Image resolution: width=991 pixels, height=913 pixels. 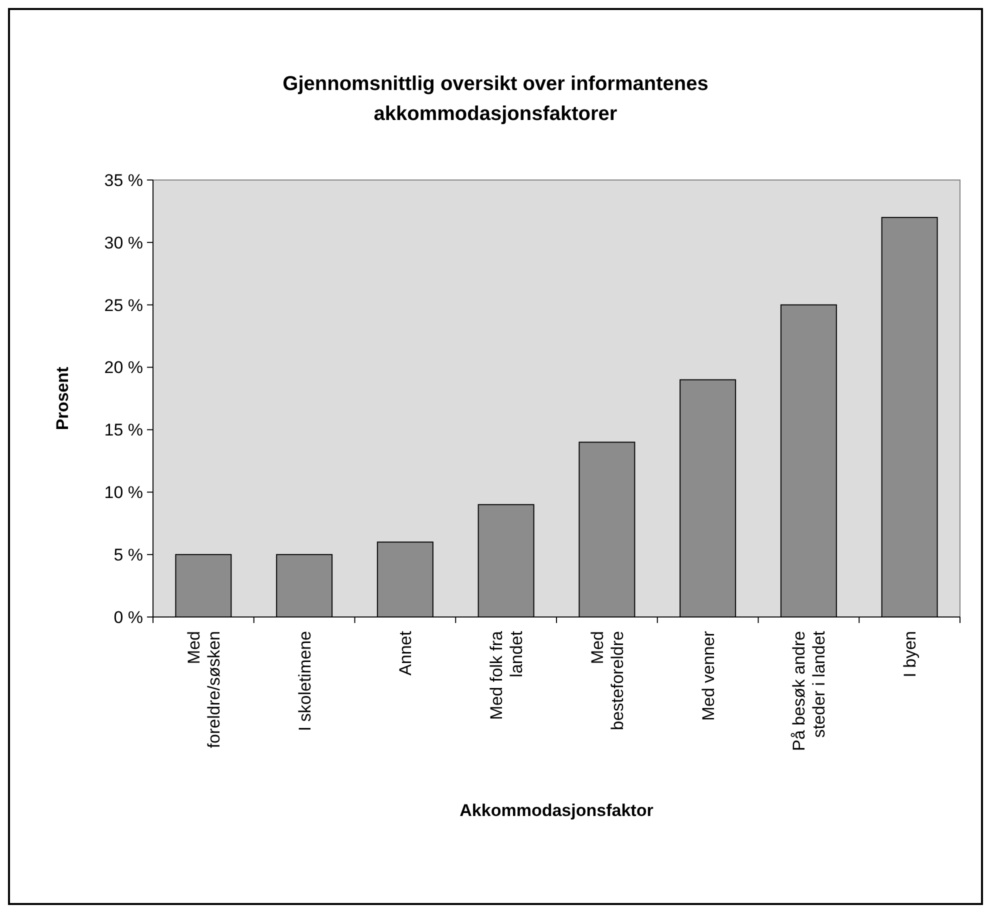 What do you see at coordinates (495, 99) in the screenshot?
I see `chart-title: Gjennomsnittlig oversikt over informantenes akkommodasjonsfaktorer` at bounding box center [495, 99].